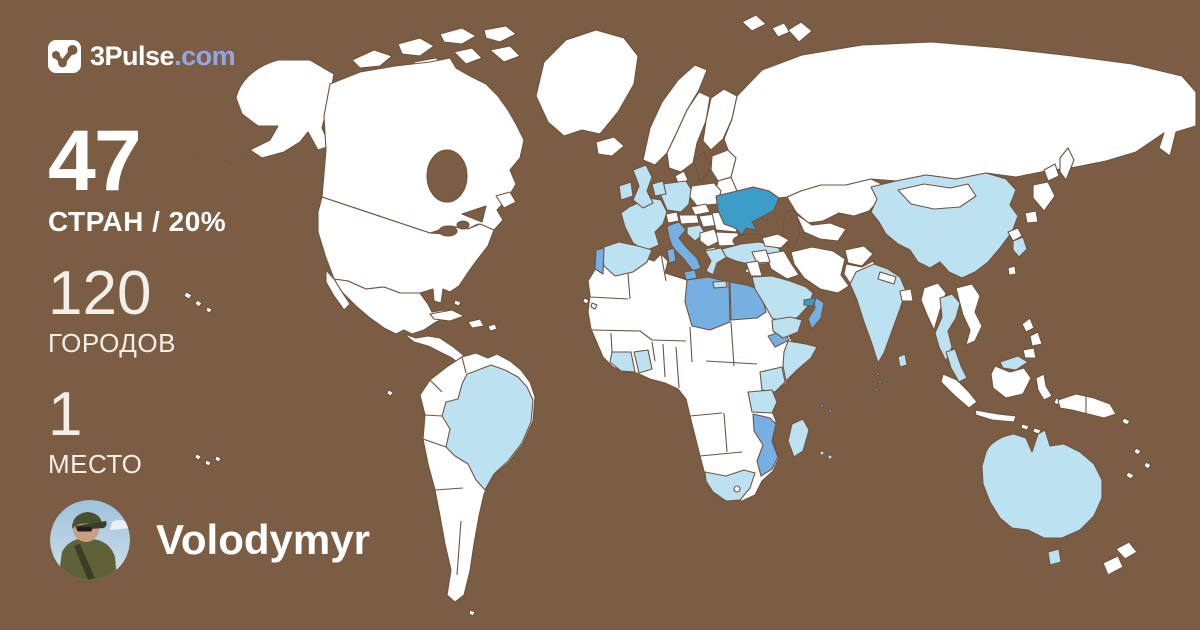  Describe the element at coordinates (1025, 427) in the screenshot. I see `lesser-sunda` at that location.